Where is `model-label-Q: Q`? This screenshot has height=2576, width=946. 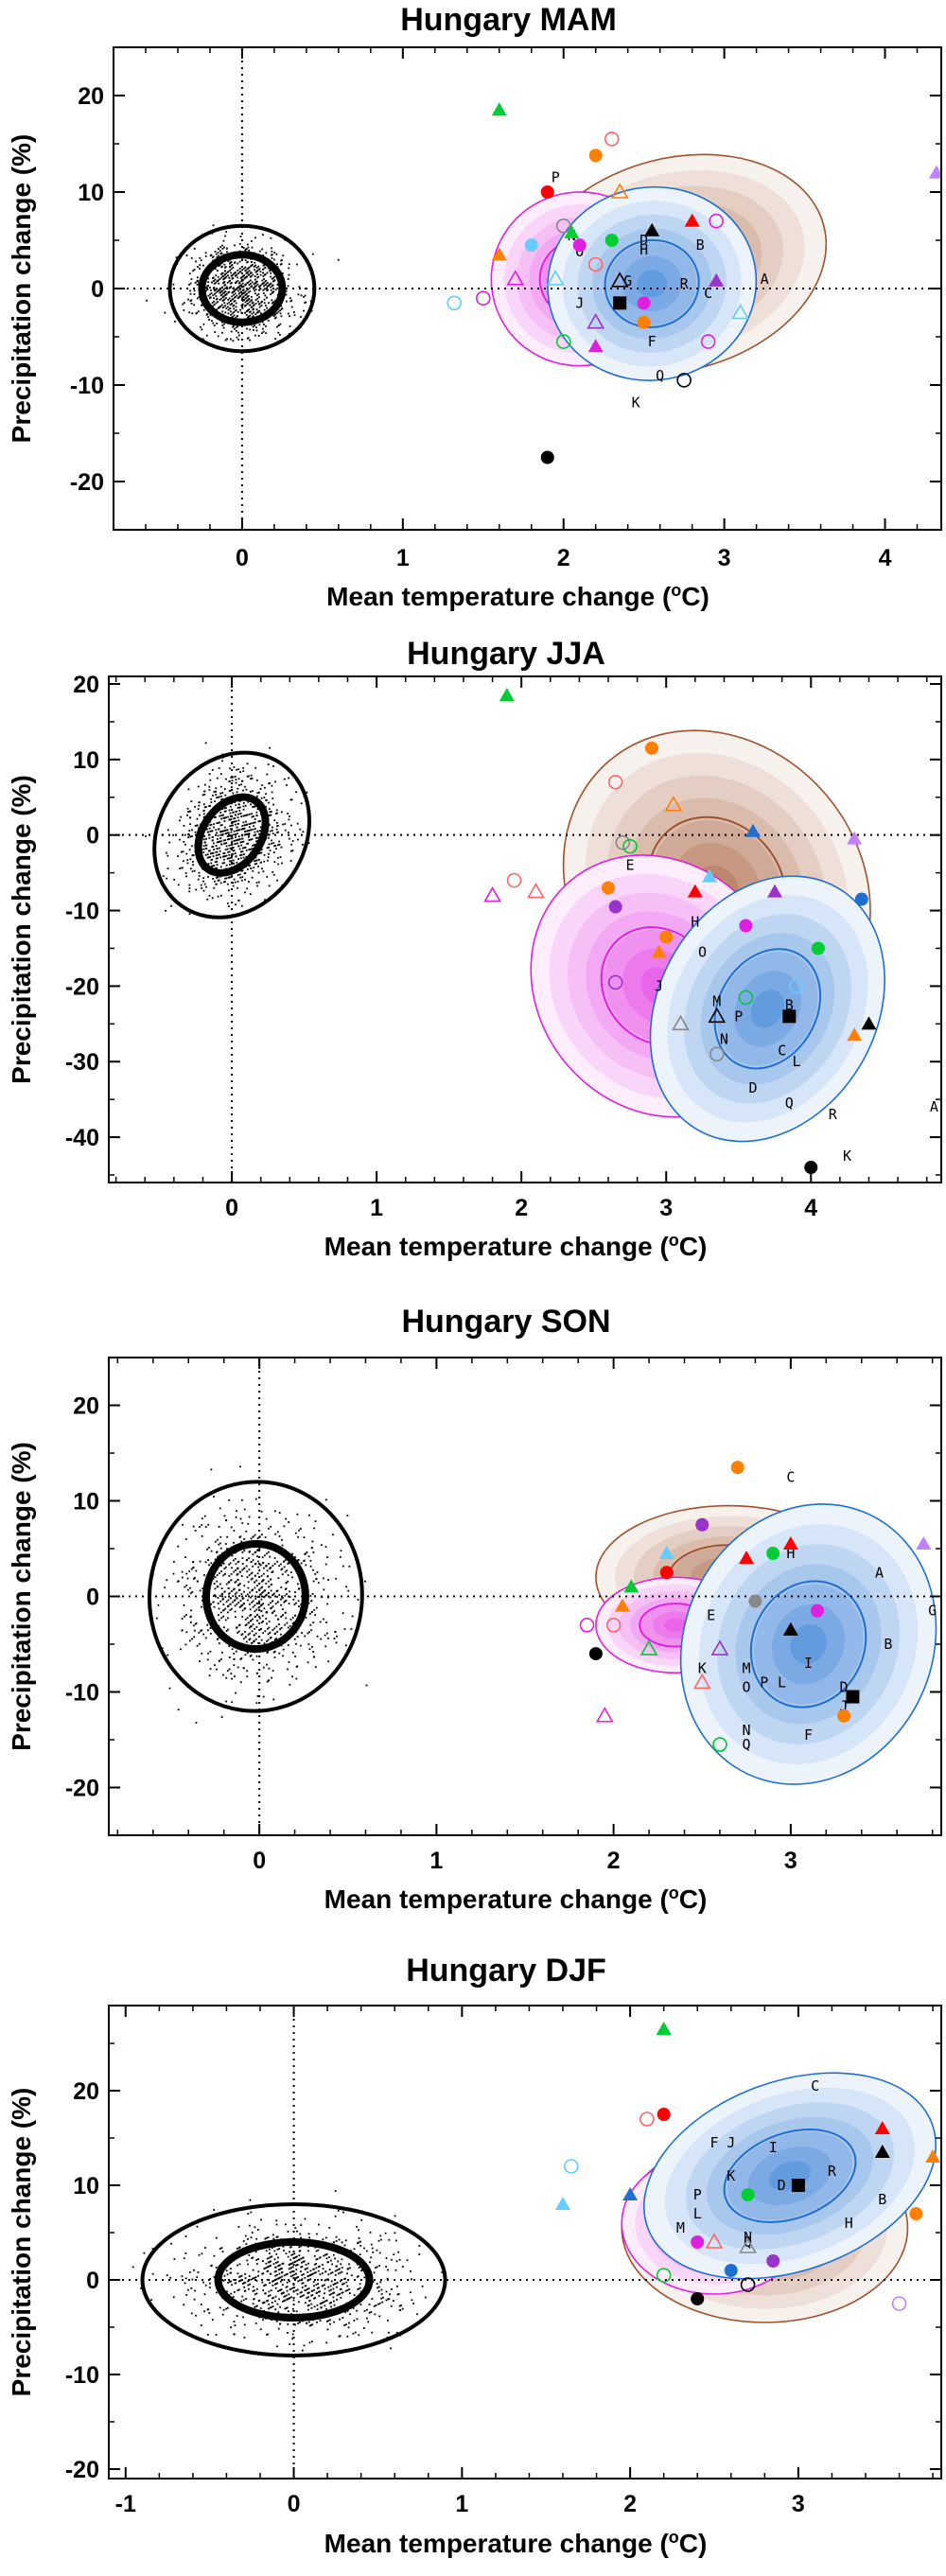 model-label-Q: Q is located at coordinates (748, 2242).